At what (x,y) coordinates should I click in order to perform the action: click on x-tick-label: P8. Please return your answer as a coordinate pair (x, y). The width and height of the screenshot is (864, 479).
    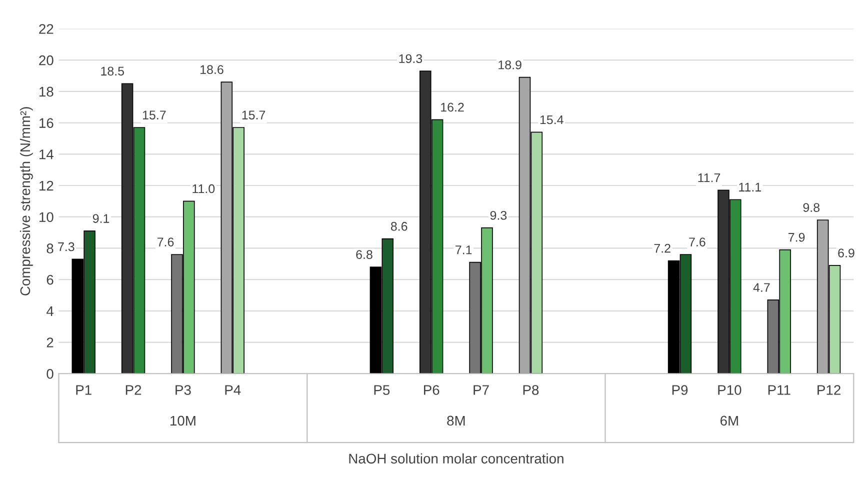
    Looking at the image, I should click on (531, 390).